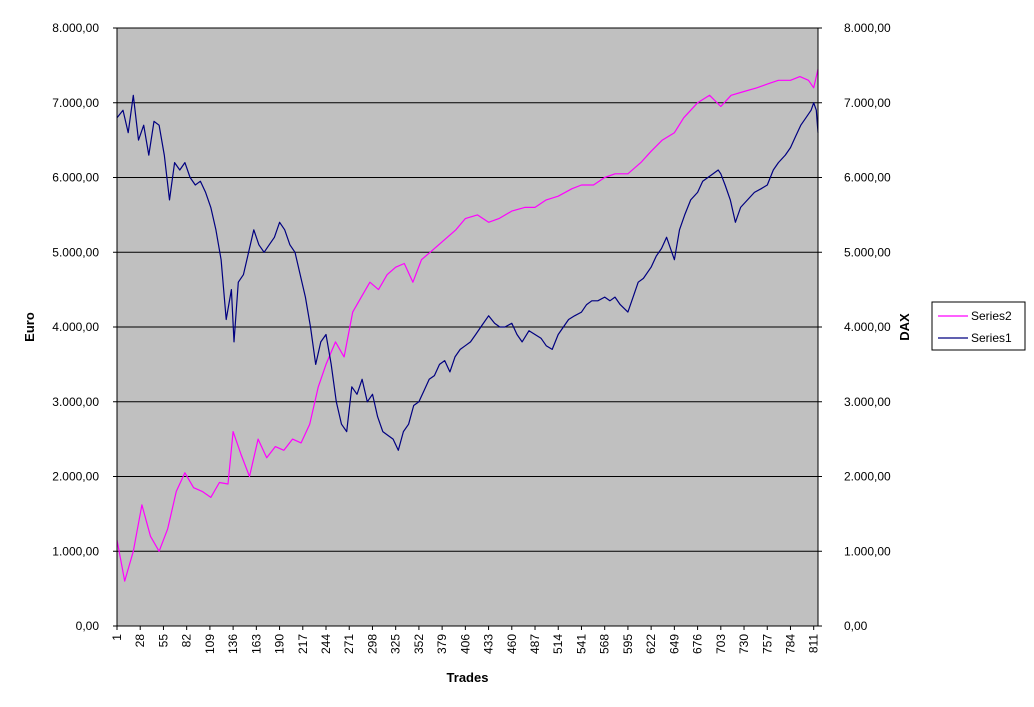  I want to click on y-tick-label-right: 8.000,00, so click(867, 28).